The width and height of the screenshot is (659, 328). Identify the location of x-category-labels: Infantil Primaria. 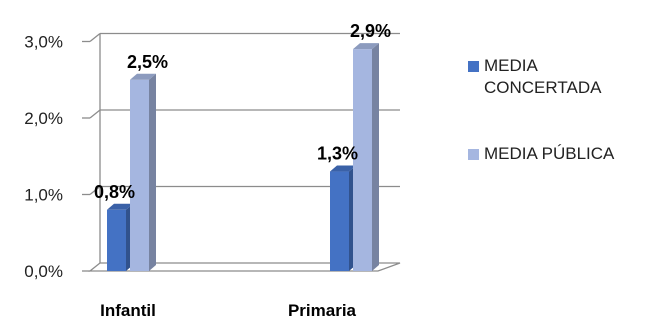
(228, 310).